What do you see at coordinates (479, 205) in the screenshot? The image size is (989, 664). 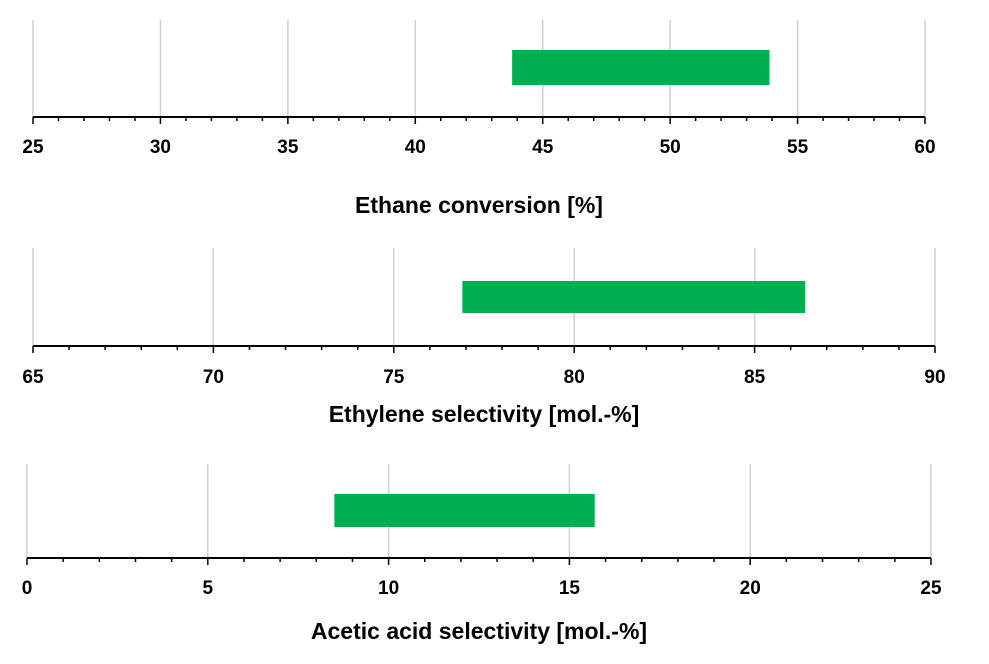 I see `x-axis-title: Ethane conversion [%]` at bounding box center [479, 205].